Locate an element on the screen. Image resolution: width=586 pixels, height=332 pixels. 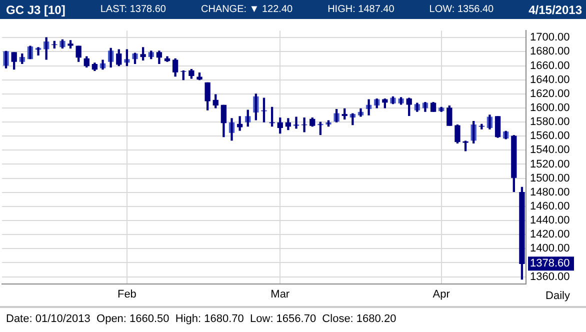
y-tick-label: 1680.00 is located at coordinates (550, 52).